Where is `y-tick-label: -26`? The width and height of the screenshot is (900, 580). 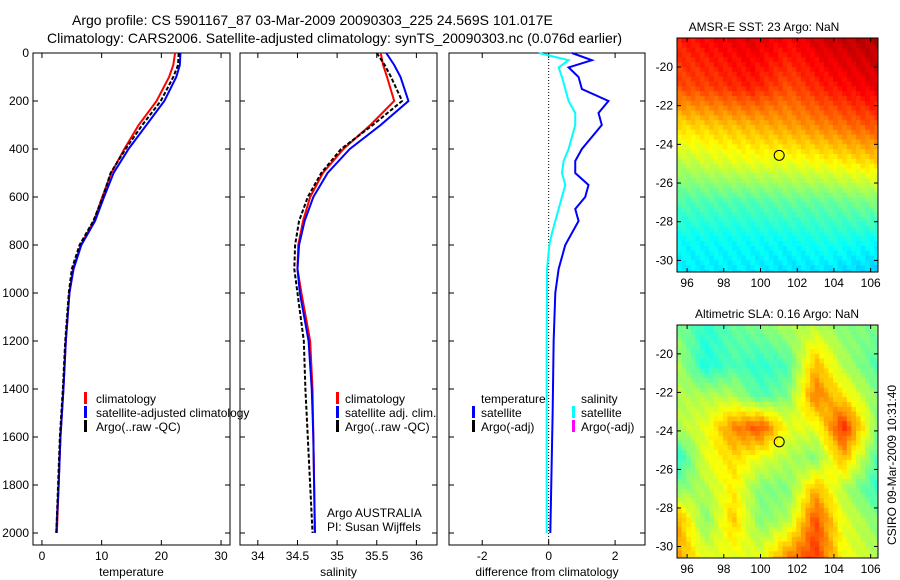
y-tick-label: -26 is located at coordinates (665, 469).